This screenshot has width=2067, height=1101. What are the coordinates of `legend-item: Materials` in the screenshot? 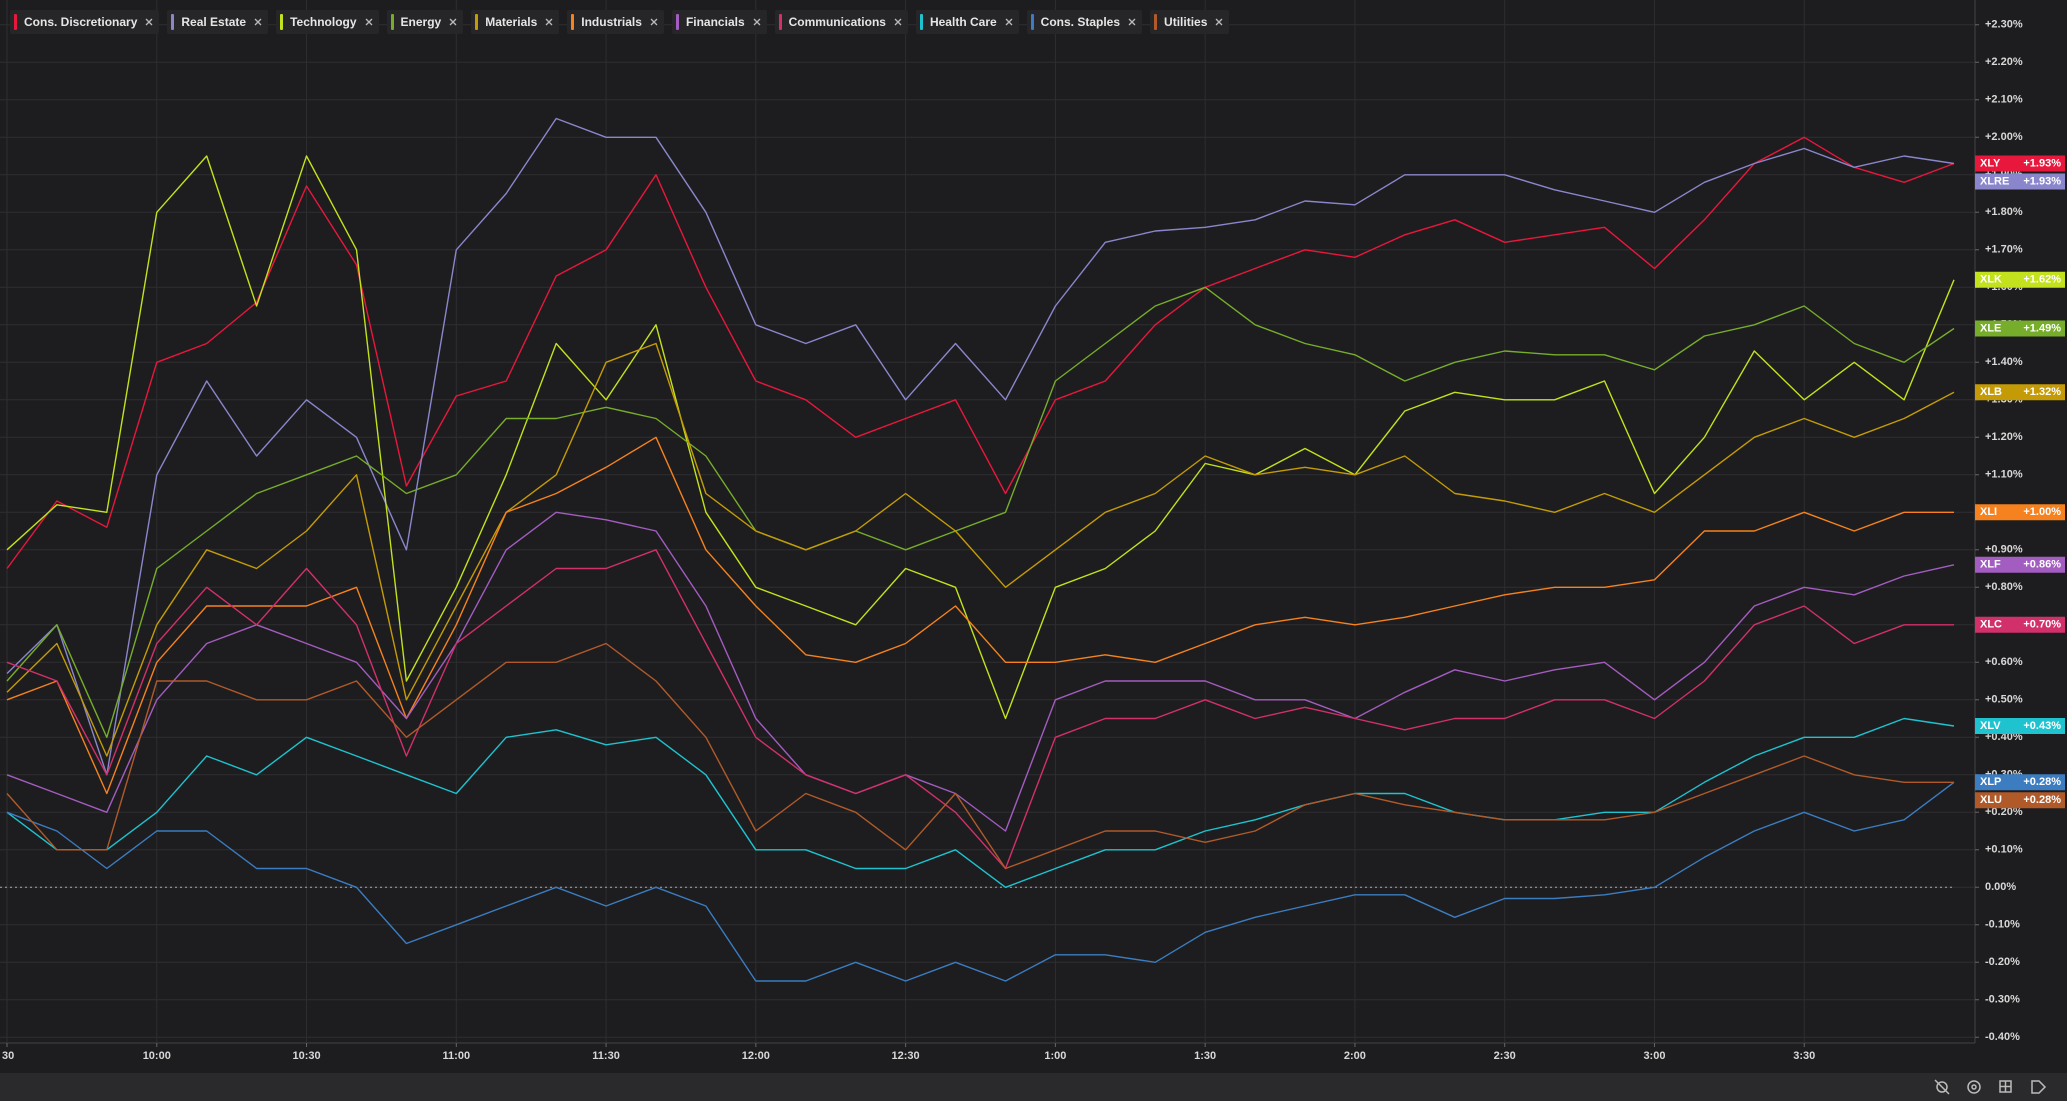 It's located at (515, 22).